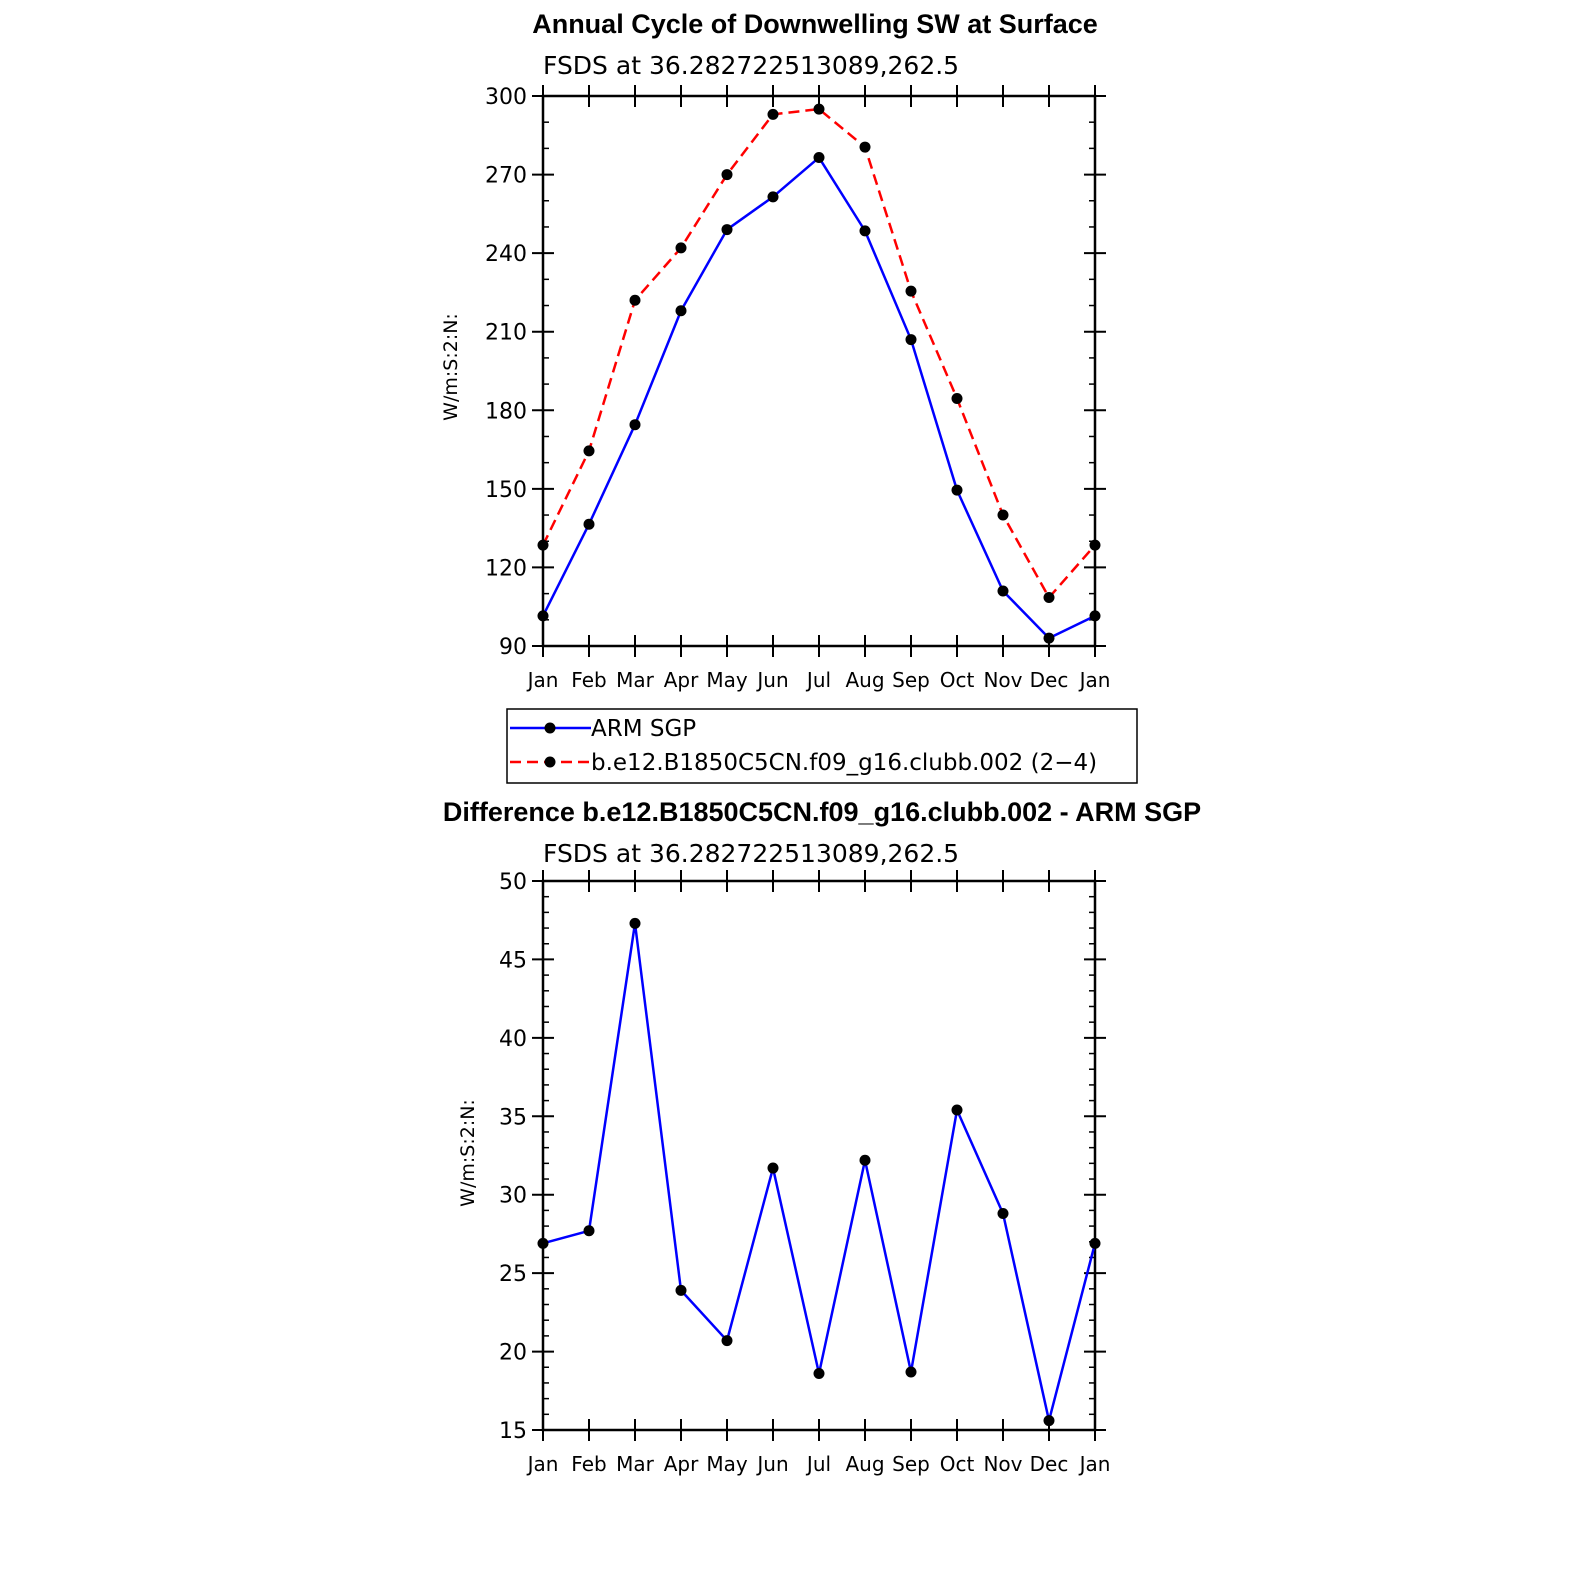 Image resolution: width=1574 pixels, height=1574 pixels. Describe the element at coordinates (513, 1117) in the screenshot. I see `y-tick-label: 35` at that location.